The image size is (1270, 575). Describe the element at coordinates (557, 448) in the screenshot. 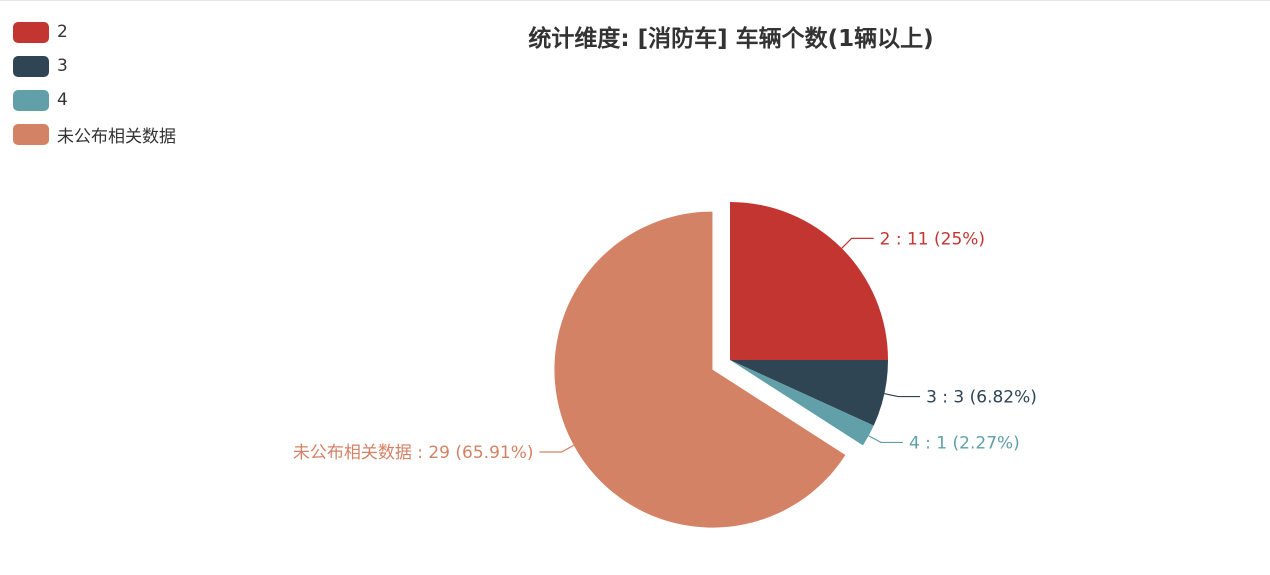

I see `leader-line-unpublished` at that location.